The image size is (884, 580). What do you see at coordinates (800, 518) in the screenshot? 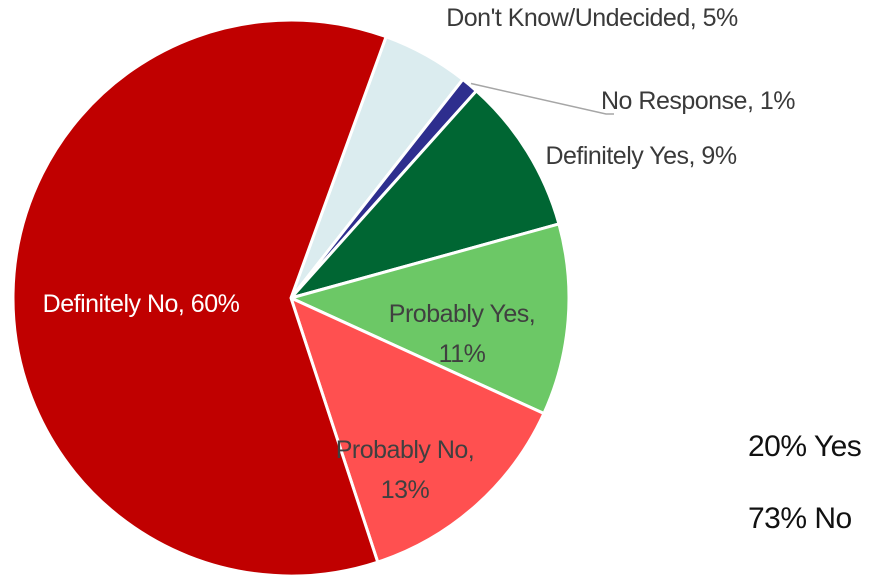
I see `summary-no: 73% No` at bounding box center [800, 518].